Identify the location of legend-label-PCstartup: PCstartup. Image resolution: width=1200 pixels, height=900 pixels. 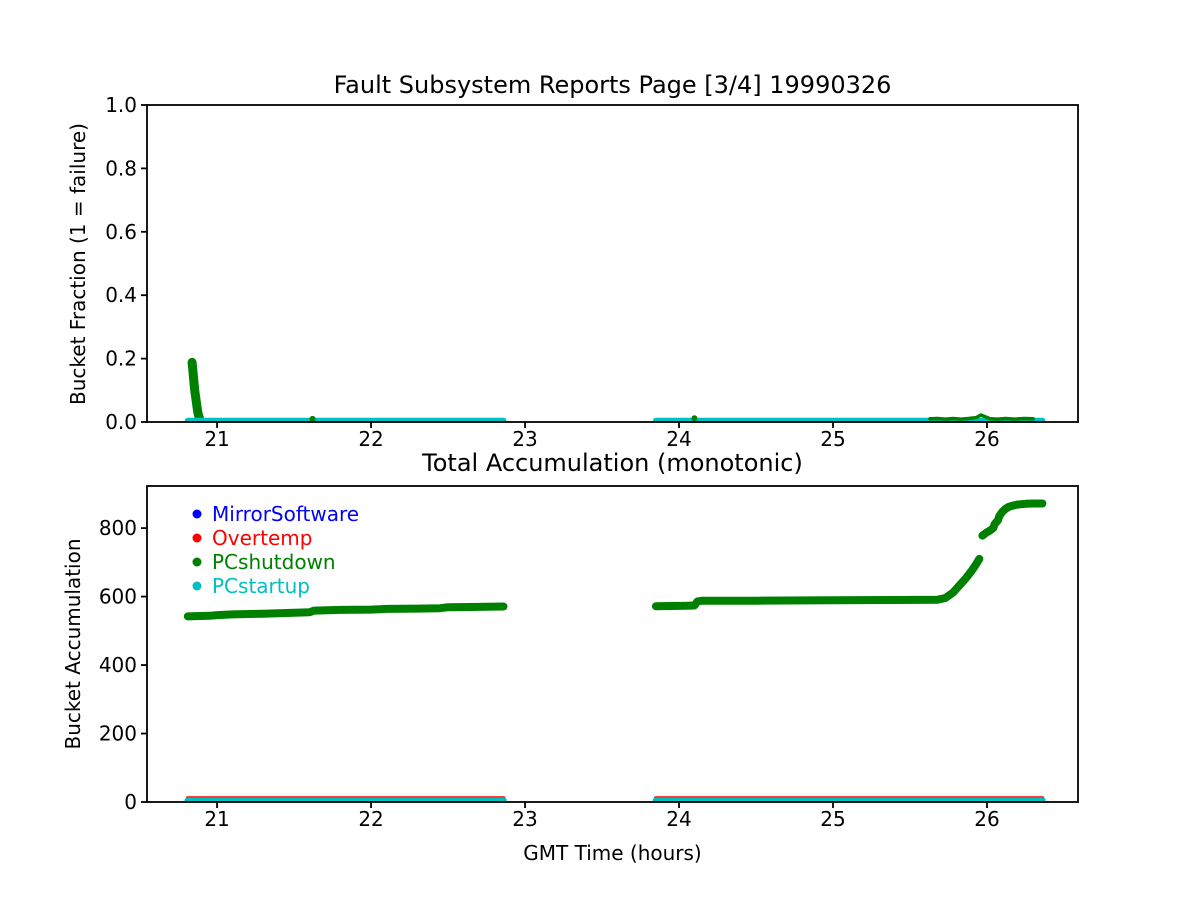
(261, 586).